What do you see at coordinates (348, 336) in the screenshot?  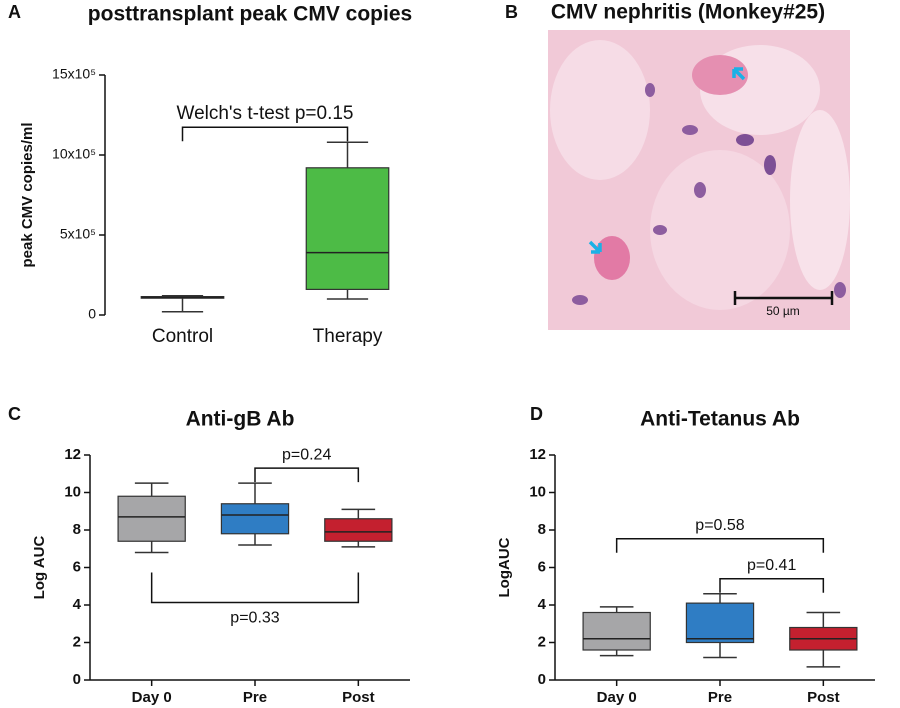 I see `x-tick-label: Therapy` at bounding box center [348, 336].